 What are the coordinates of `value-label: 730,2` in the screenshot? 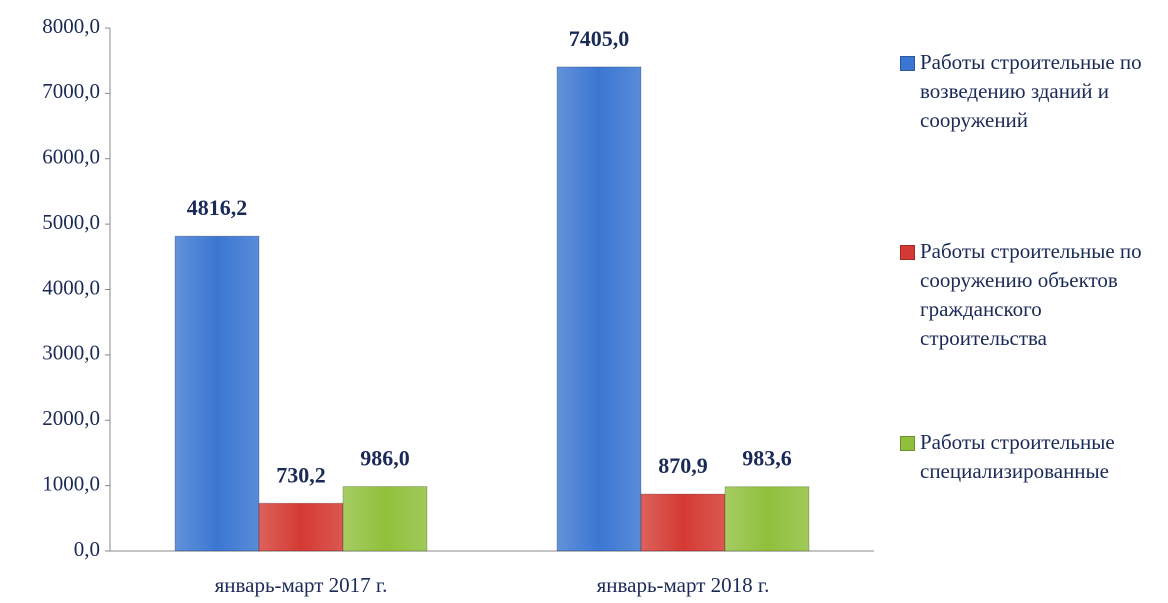 It's located at (301, 474).